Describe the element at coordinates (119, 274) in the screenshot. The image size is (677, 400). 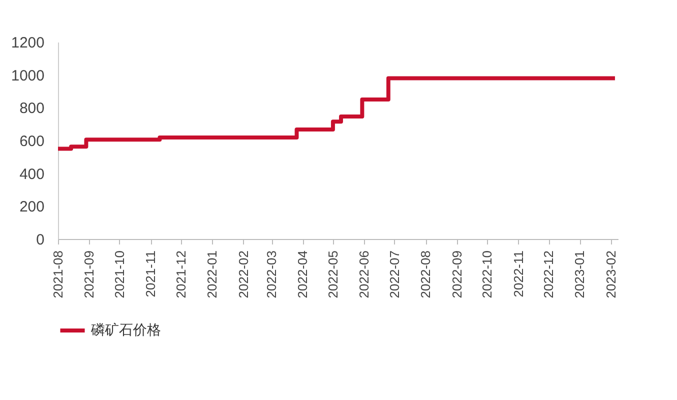
I see `x-tick-label: 2021-10` at that location.